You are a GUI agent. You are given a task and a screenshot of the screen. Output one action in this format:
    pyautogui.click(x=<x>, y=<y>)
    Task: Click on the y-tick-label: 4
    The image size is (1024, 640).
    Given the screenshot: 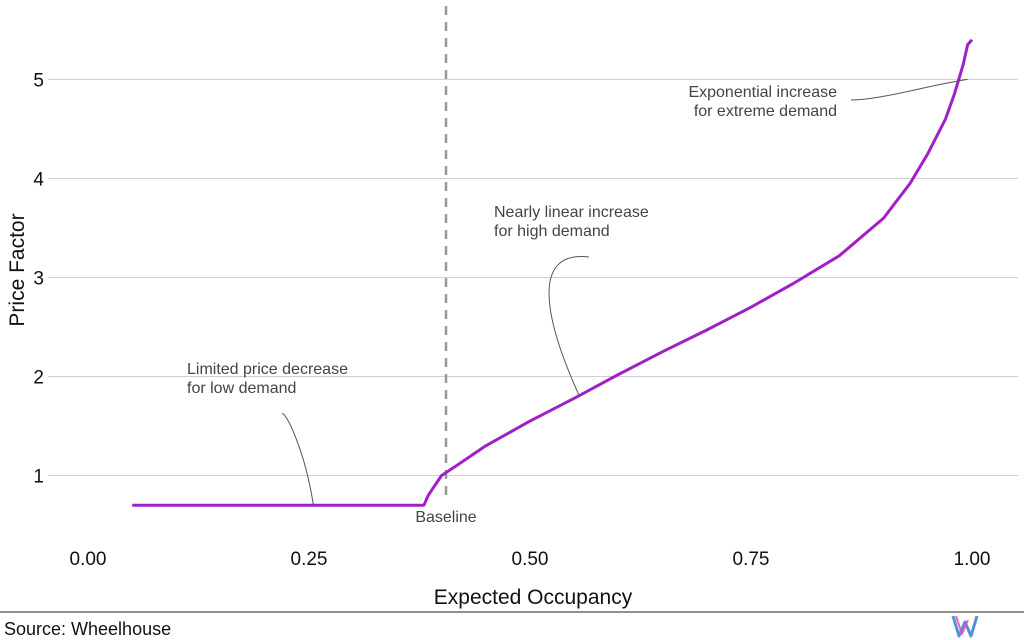 What is the action you would take?
    pyautogui.click(x=38, y=179)
    